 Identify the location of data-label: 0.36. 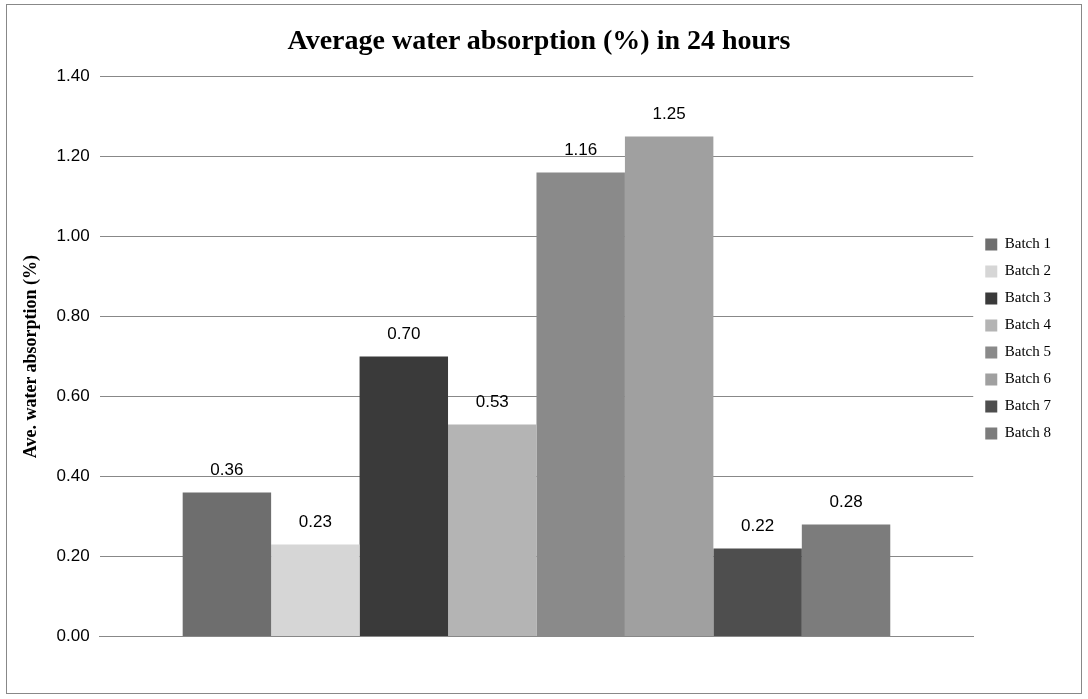
(227, 469).